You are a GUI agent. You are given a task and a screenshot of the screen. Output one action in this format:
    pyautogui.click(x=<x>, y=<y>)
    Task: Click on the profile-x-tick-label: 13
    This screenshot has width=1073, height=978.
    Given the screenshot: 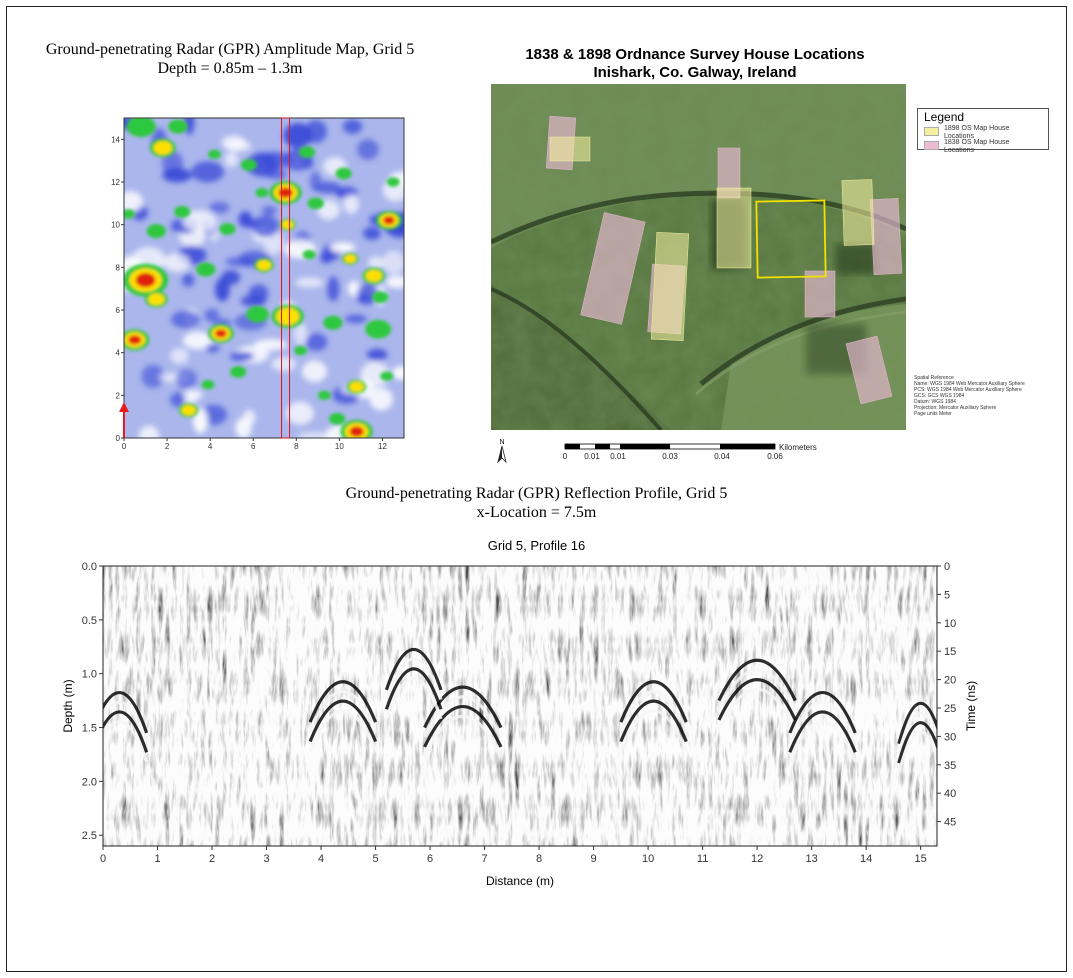 What is the action you would take?
    pyautogui.click(x=812, y=859)
    